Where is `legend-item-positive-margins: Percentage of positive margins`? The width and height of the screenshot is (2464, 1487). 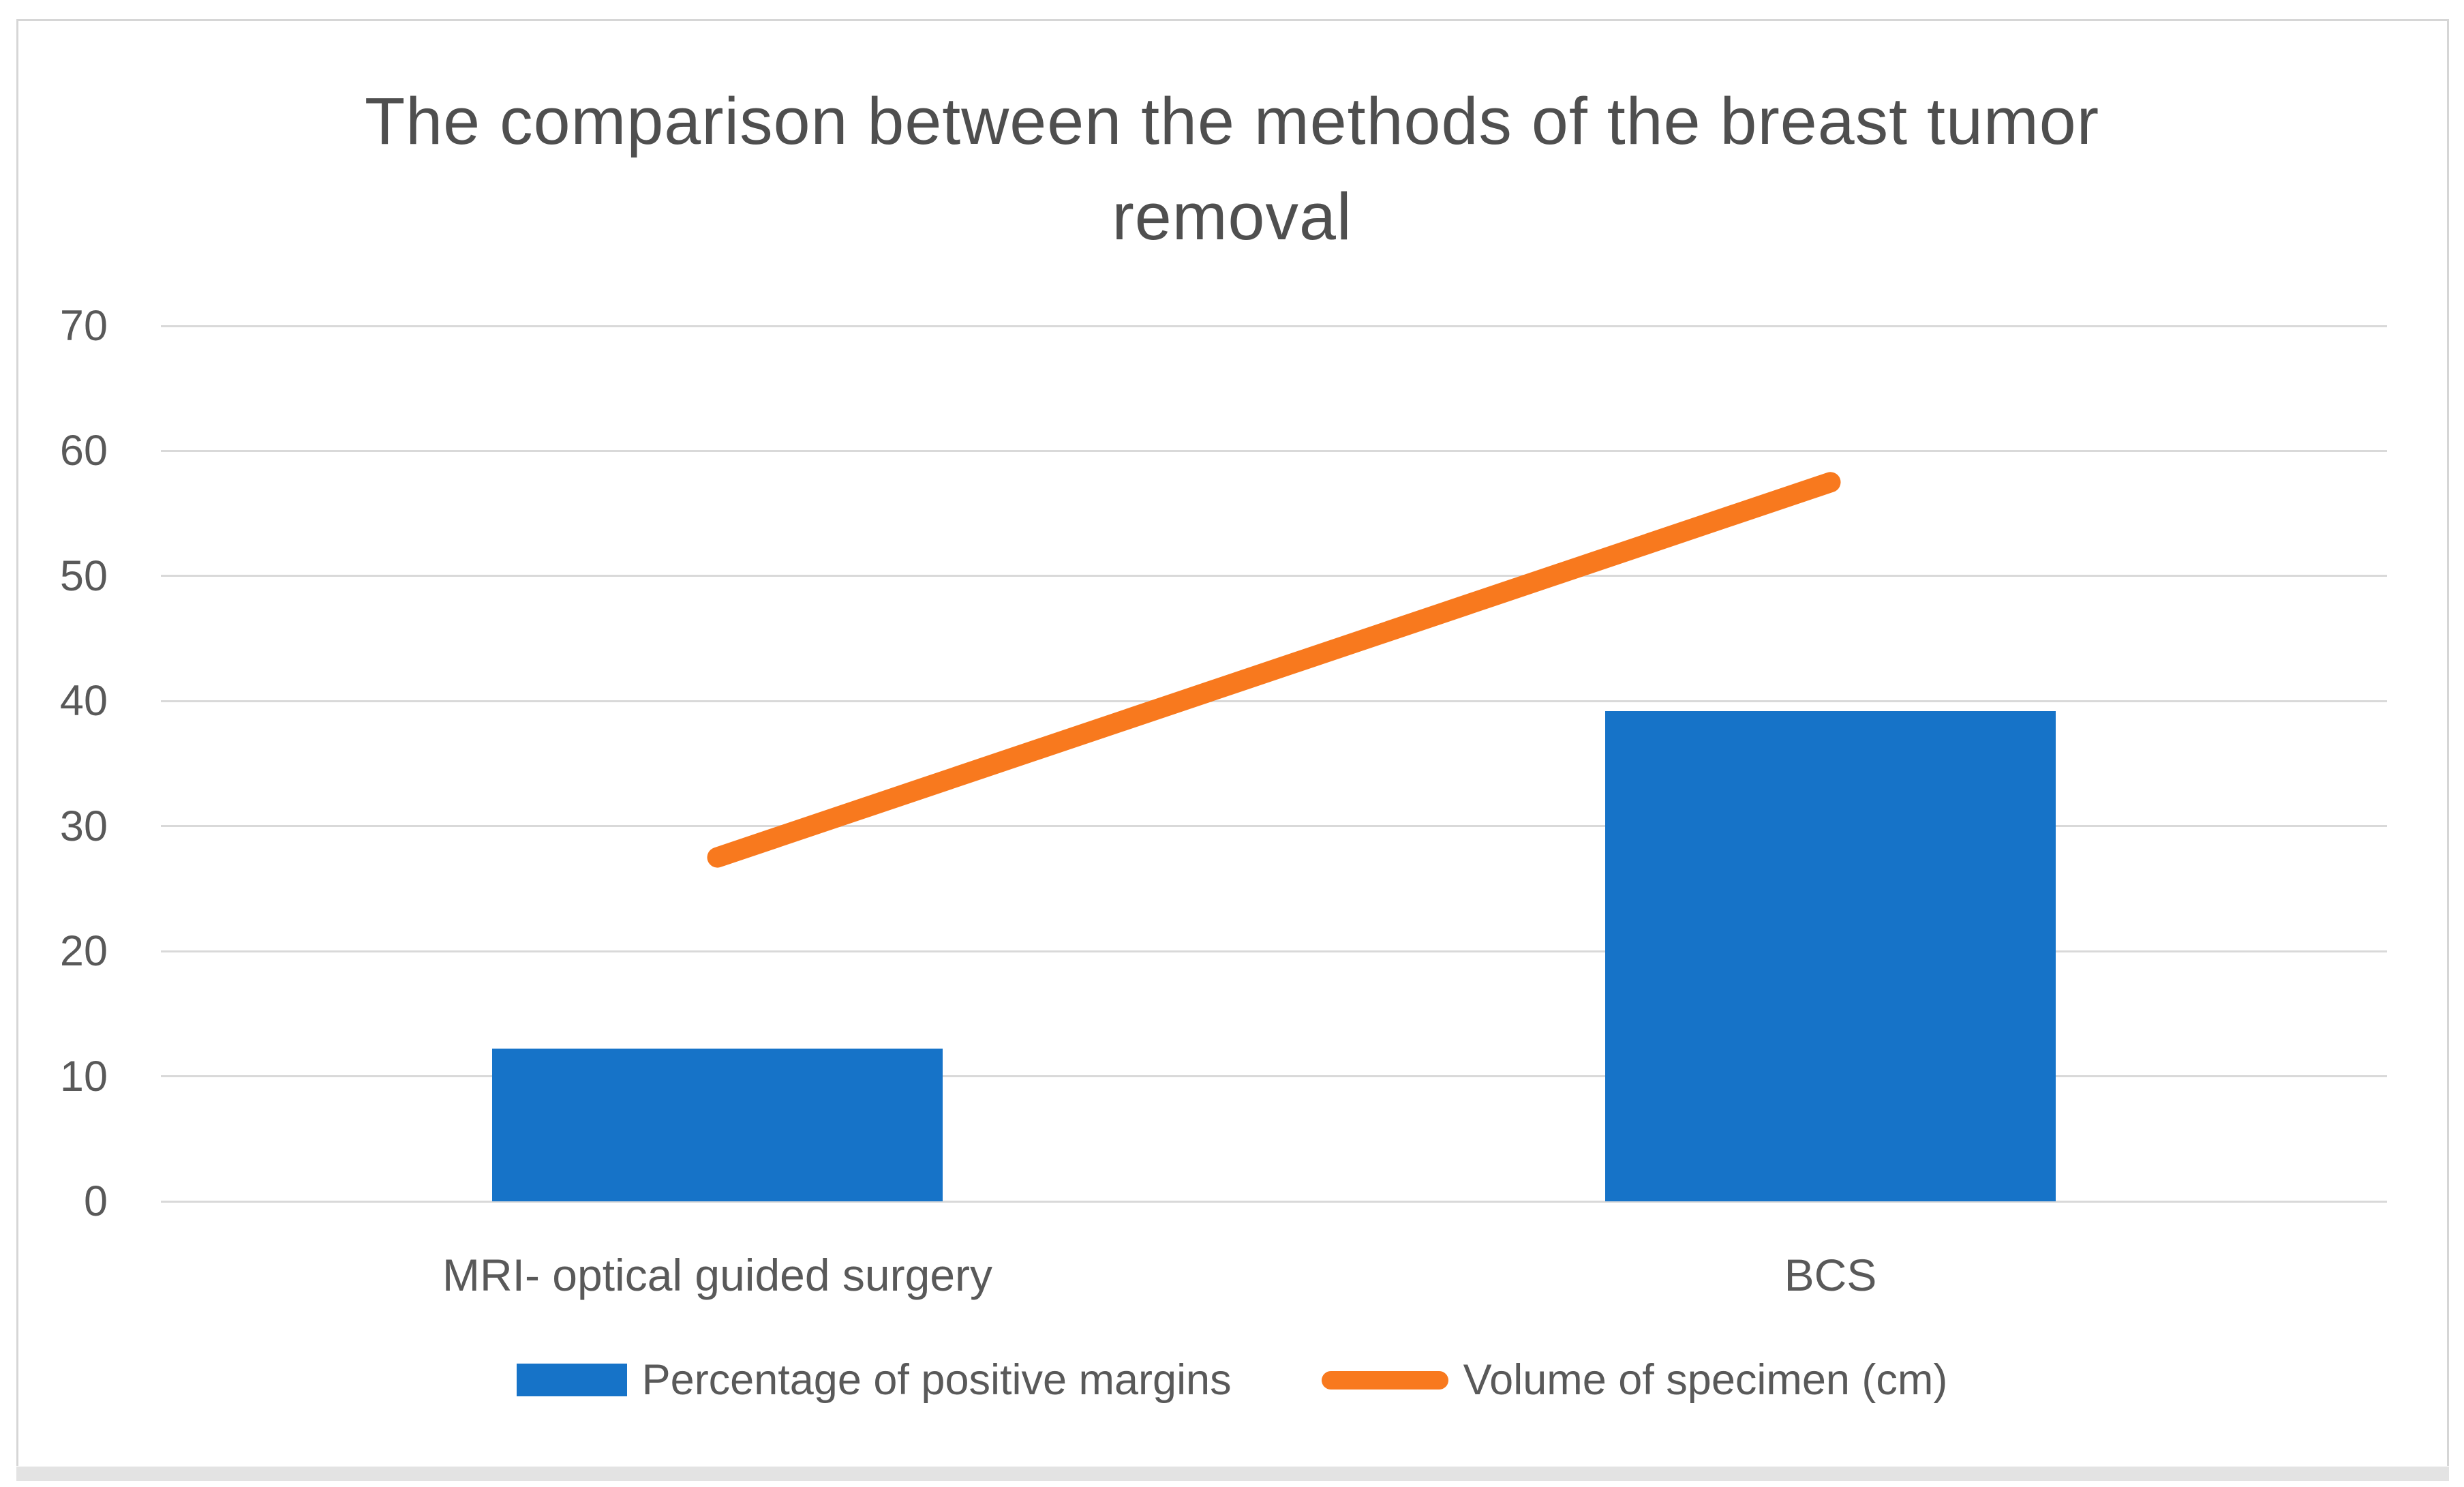 legend-item-positive-margins: Percentage of positive margins is located at coordinates (874, 1380).